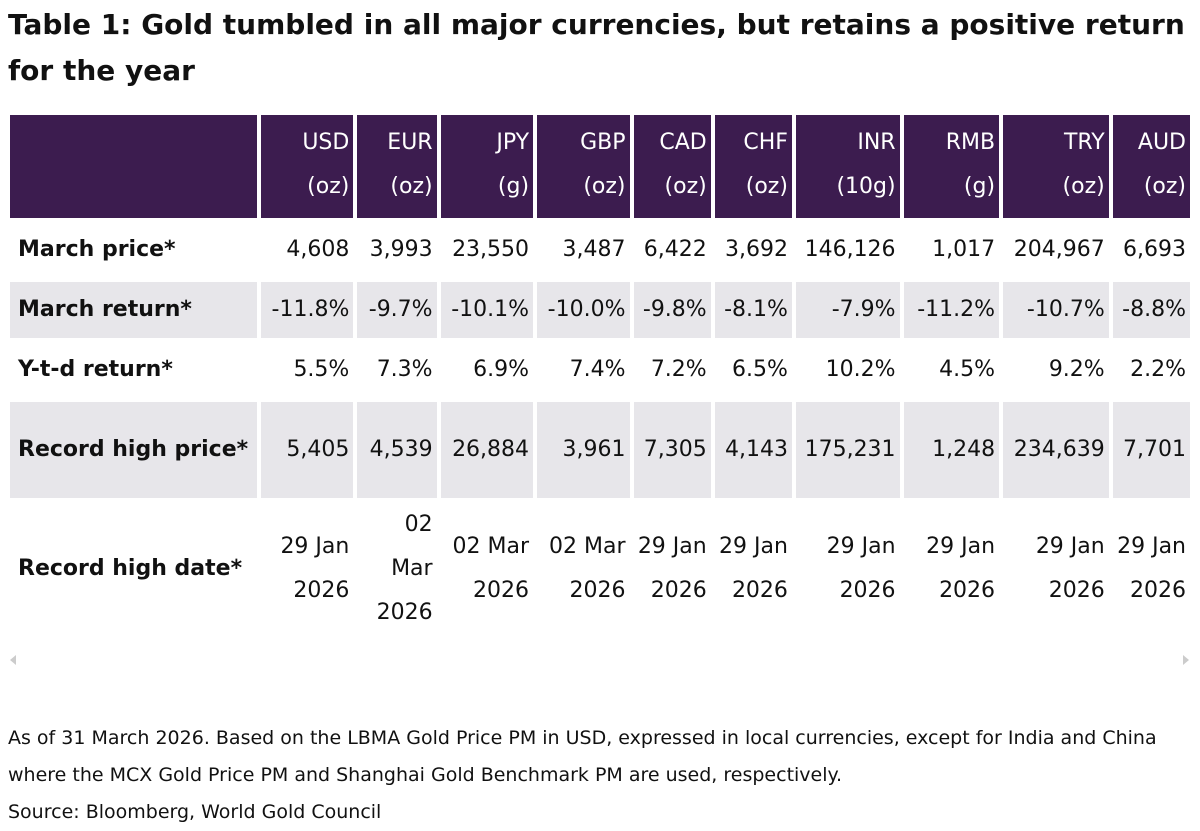 The width and height of the screenshot is (1200, 831). I want to click on cell: 175,231, so click(847, 450).